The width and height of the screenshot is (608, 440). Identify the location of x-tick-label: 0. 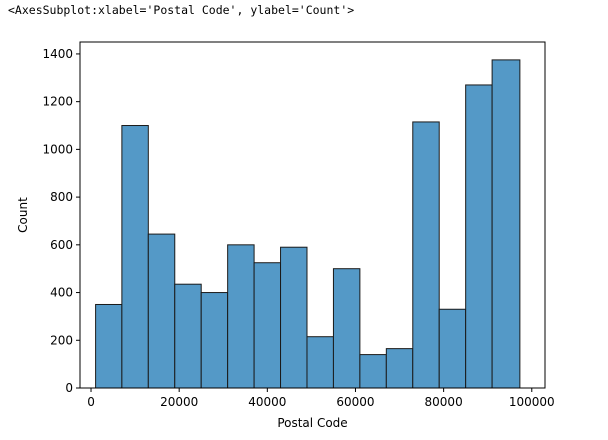
(91, 402).